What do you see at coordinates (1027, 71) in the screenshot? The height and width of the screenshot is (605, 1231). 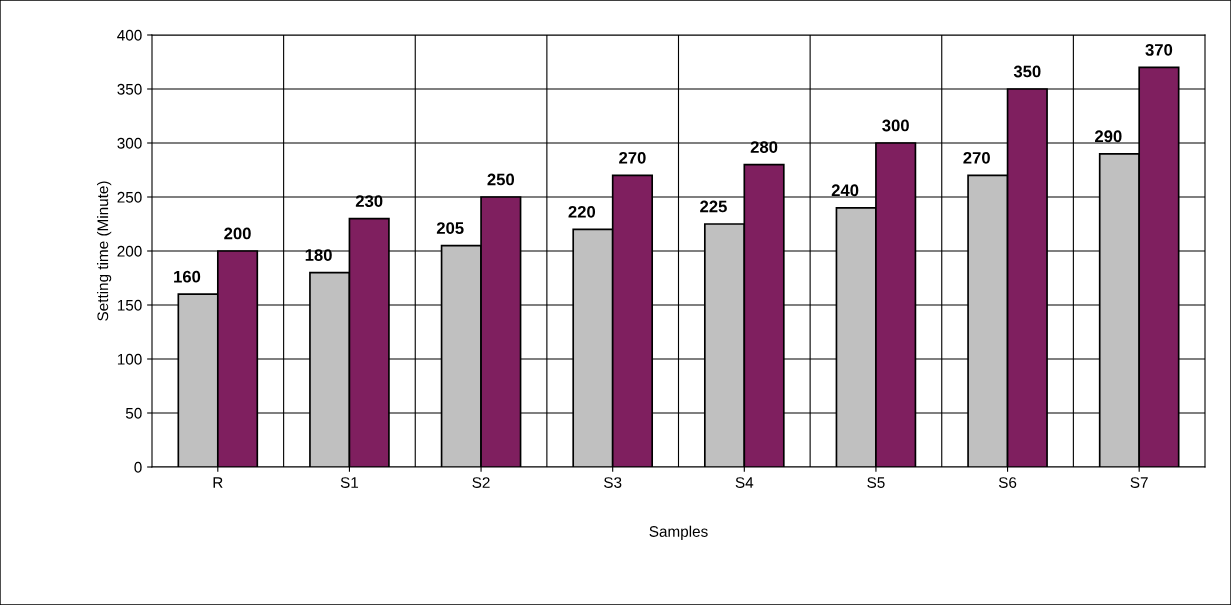 I see `data-label: 350` at bounding box center [1027, 71].